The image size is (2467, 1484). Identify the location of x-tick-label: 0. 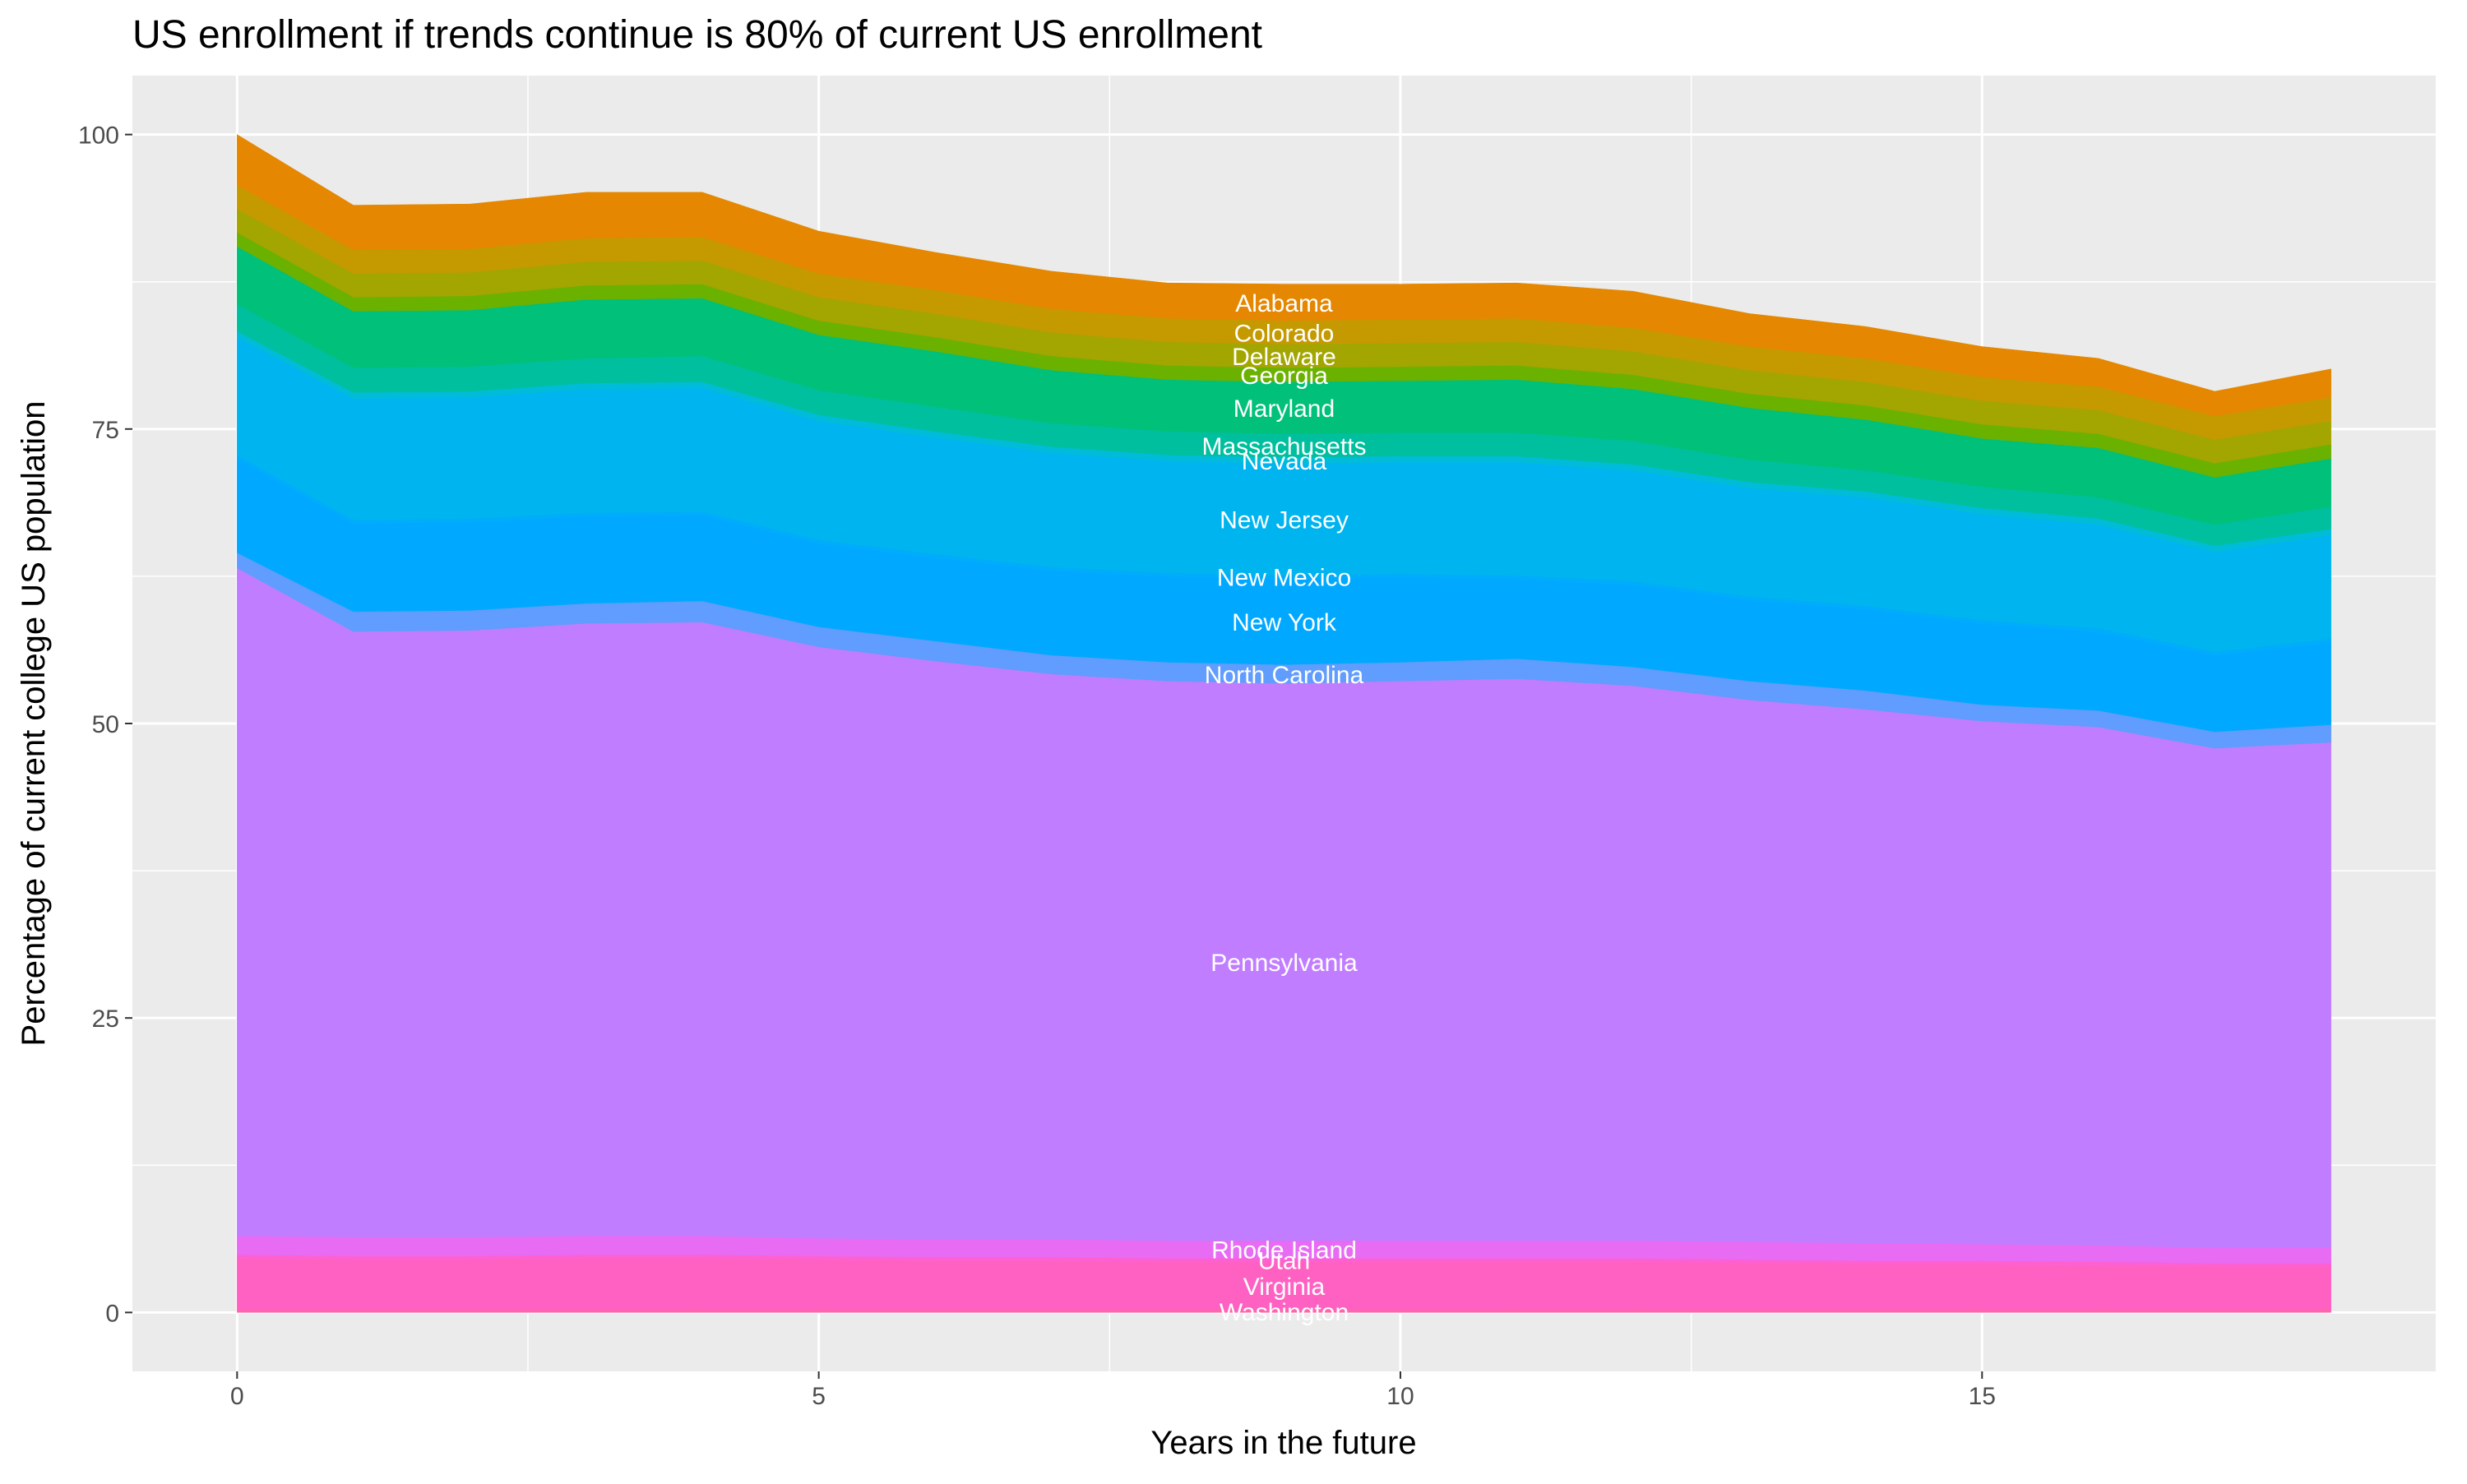
(237, 1397).